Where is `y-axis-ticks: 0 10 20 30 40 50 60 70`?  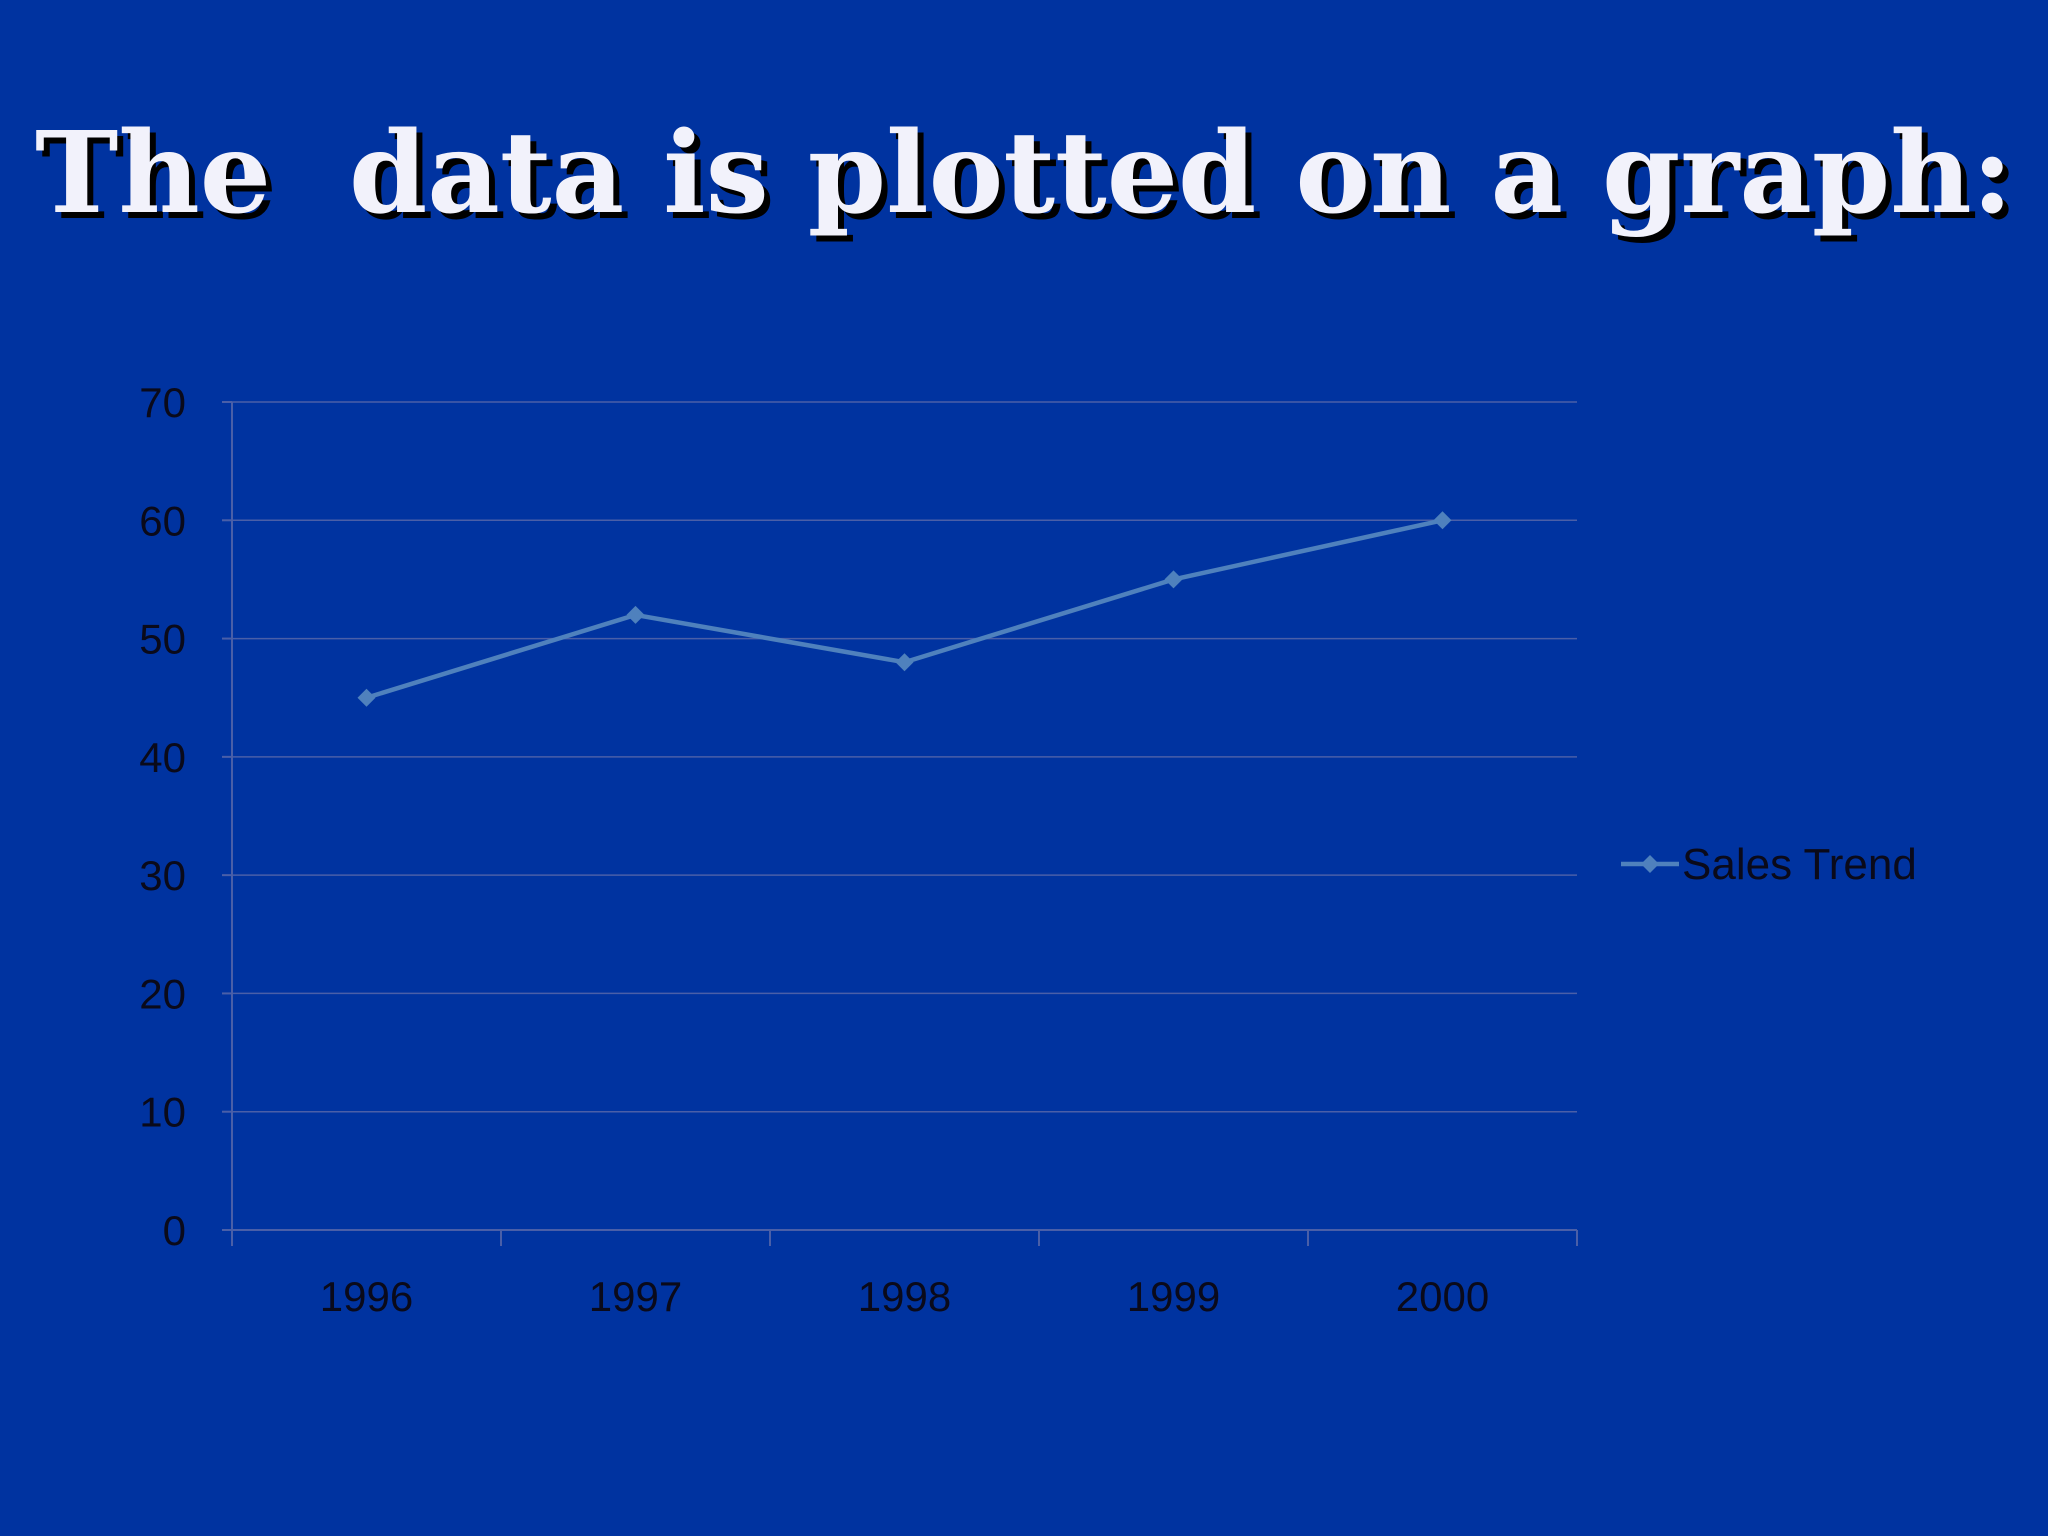
y-axis-ticks: 0 10 20 30 40 50 60 70 is located at coordinates (162, 816).